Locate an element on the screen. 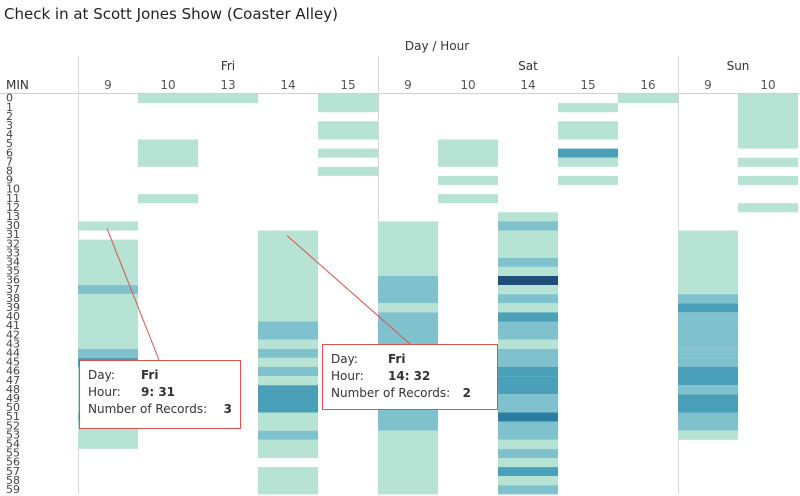 Image resolution: width=800 pixels, height=496 pixels. minute-tick-label: 51 is located at coordinates (13, 416).